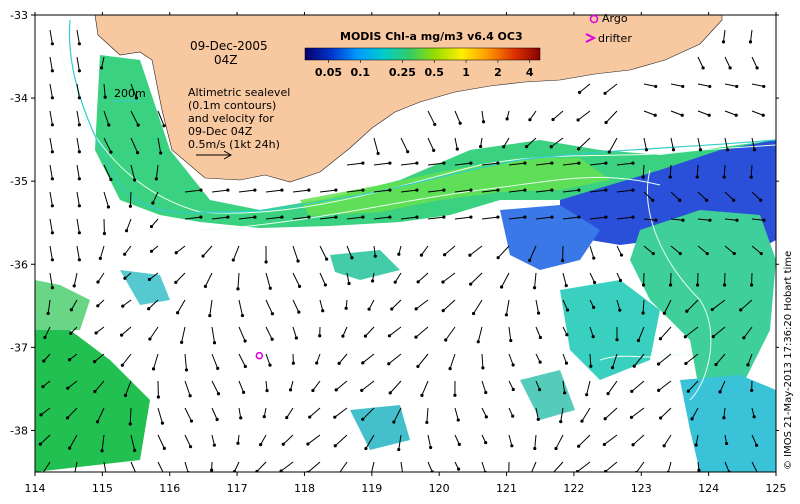  I want to click on map-date: 09-Dec-2005, so click(229, 46).